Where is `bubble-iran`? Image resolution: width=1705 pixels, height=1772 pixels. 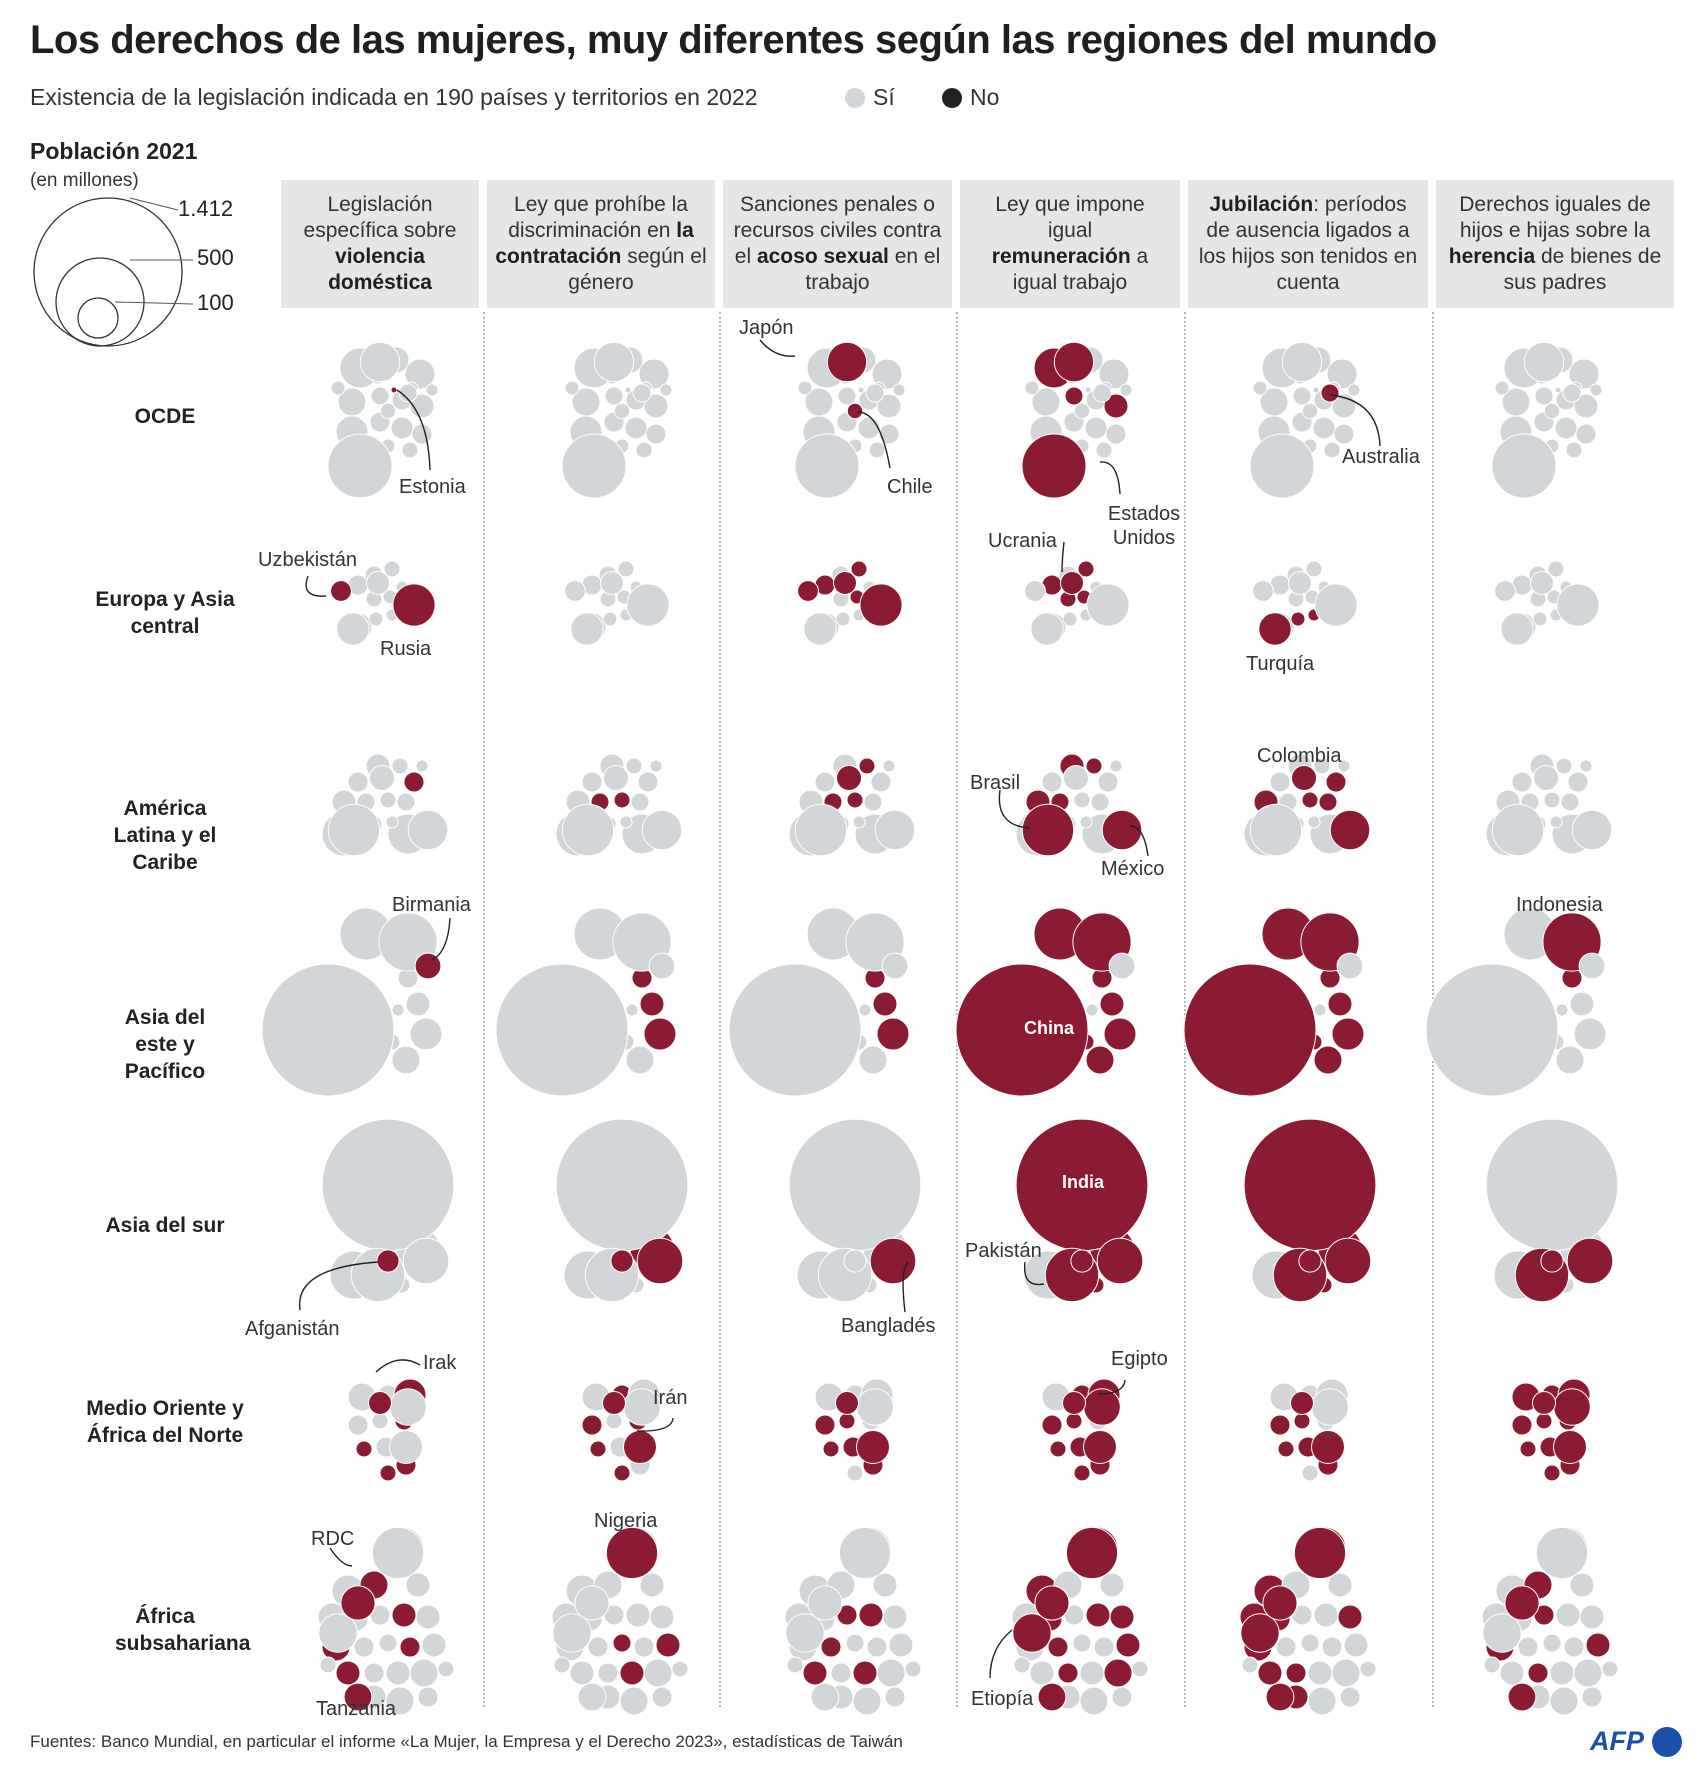 bubble-iran is located at coordinates (640, 1447).